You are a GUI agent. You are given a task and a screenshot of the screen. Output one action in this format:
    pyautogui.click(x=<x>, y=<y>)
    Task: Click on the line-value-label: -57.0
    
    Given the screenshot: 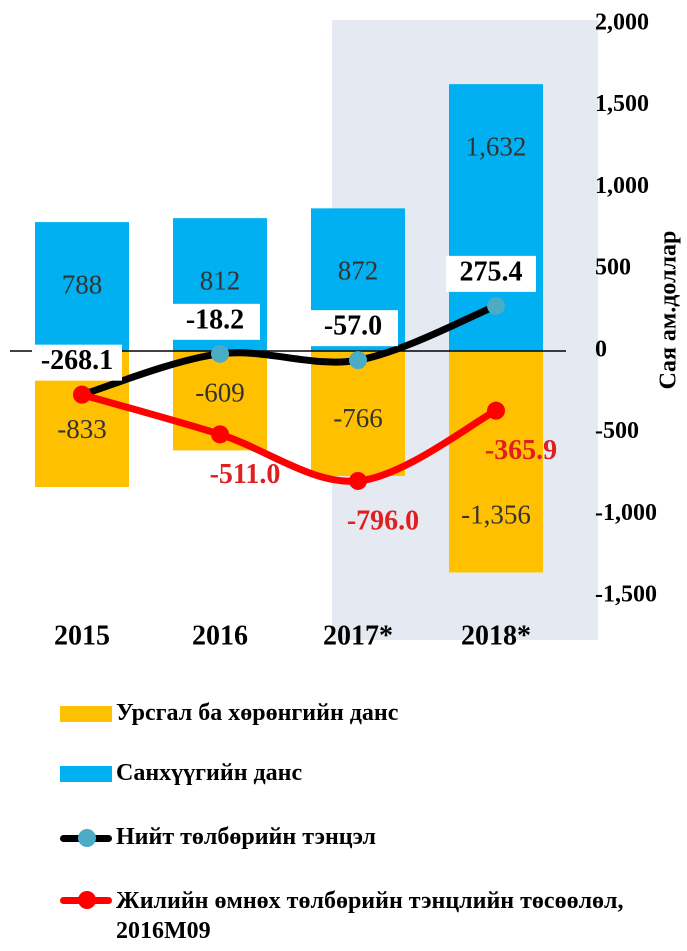 What is the action you would take?
    pyautogui.click(x=353, y=326)
    